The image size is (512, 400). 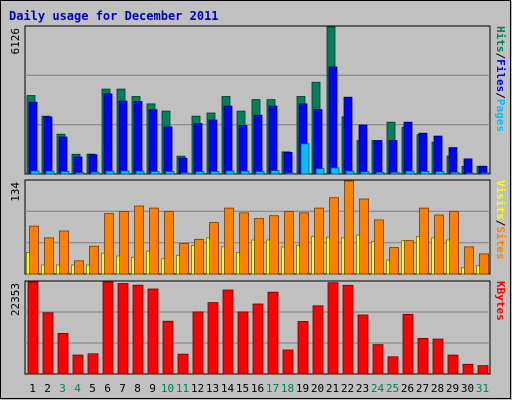 I want to click on x-tick-label: 20, so click(x=317, y=388).